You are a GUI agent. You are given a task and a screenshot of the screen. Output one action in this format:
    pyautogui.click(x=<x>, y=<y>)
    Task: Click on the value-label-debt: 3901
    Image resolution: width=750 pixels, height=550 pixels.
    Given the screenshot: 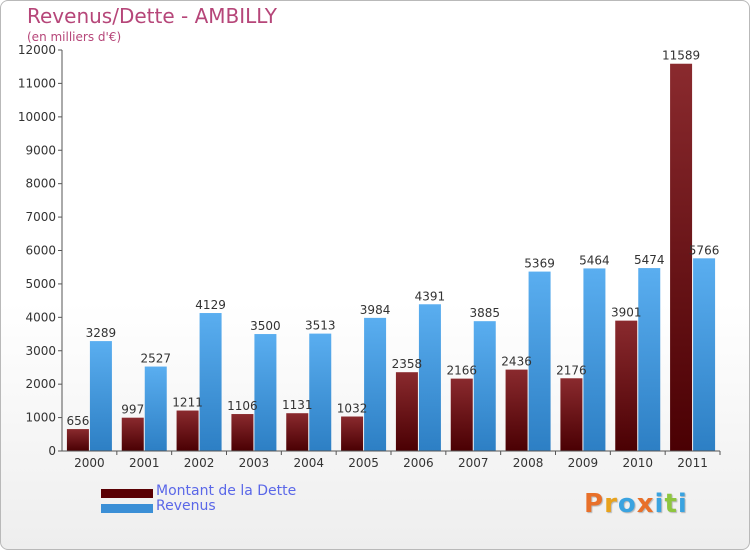 What is the action you would take?
    pyautogui.click(x=626, y=313)
    